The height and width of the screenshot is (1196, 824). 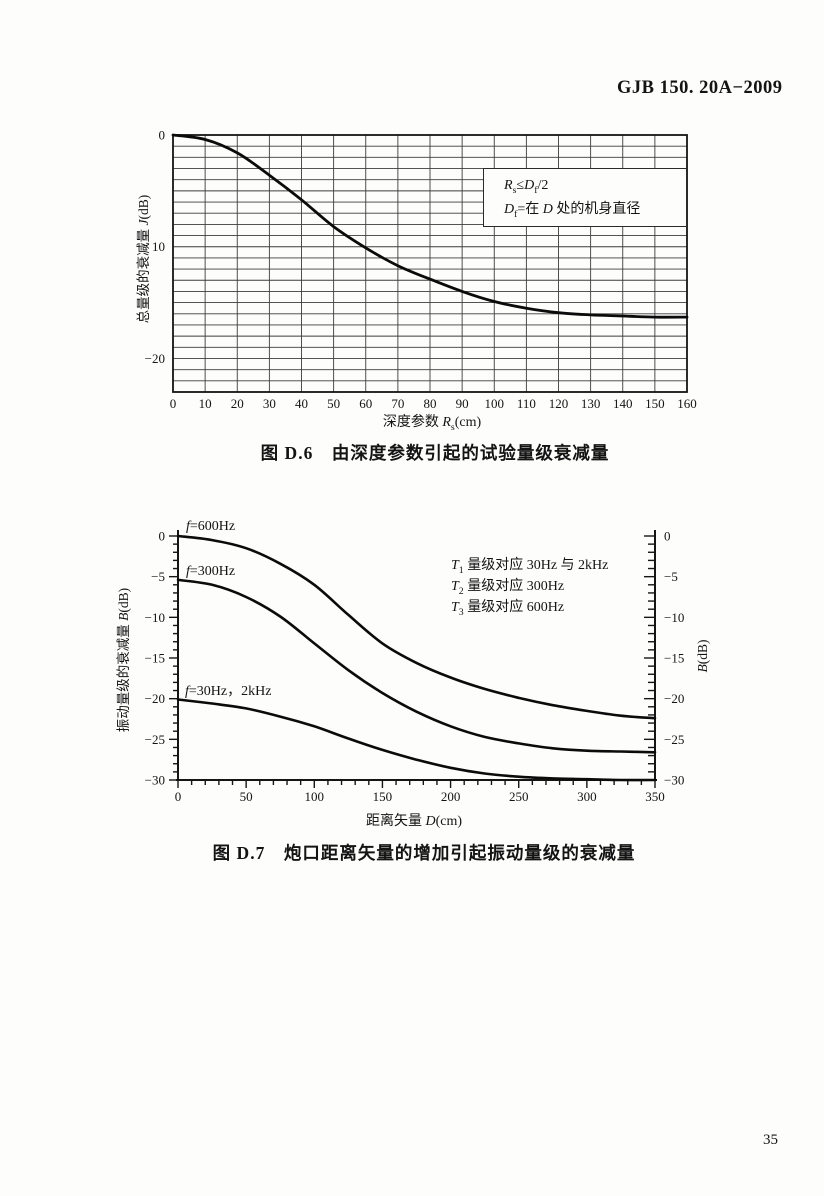 What do you see at coordinates (365, 403) in the screenshot?
I see `svg-text: 60` at bounding box center [365, 403].